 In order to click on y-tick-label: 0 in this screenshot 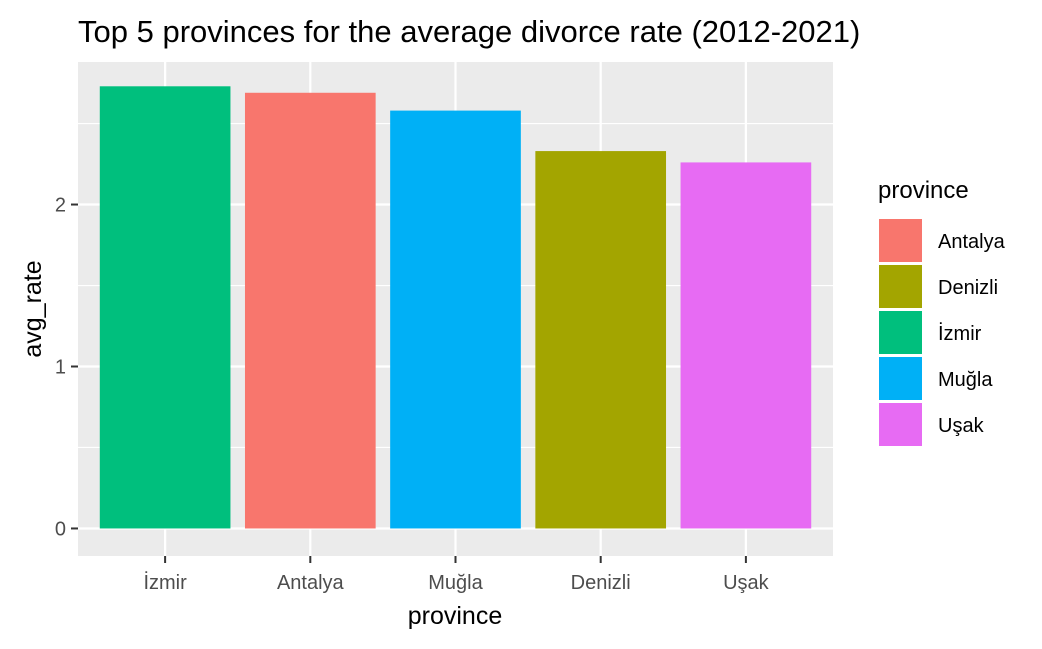, I will do `click(60, 529)`.